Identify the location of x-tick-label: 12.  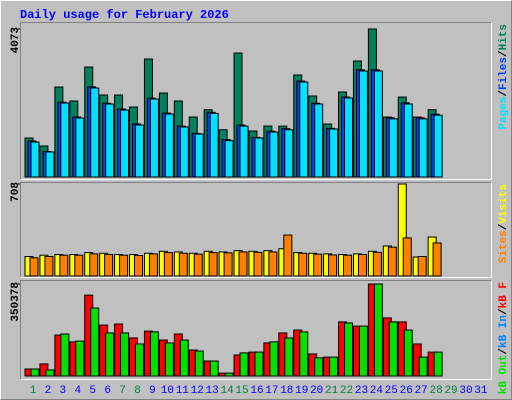
(197, 391).